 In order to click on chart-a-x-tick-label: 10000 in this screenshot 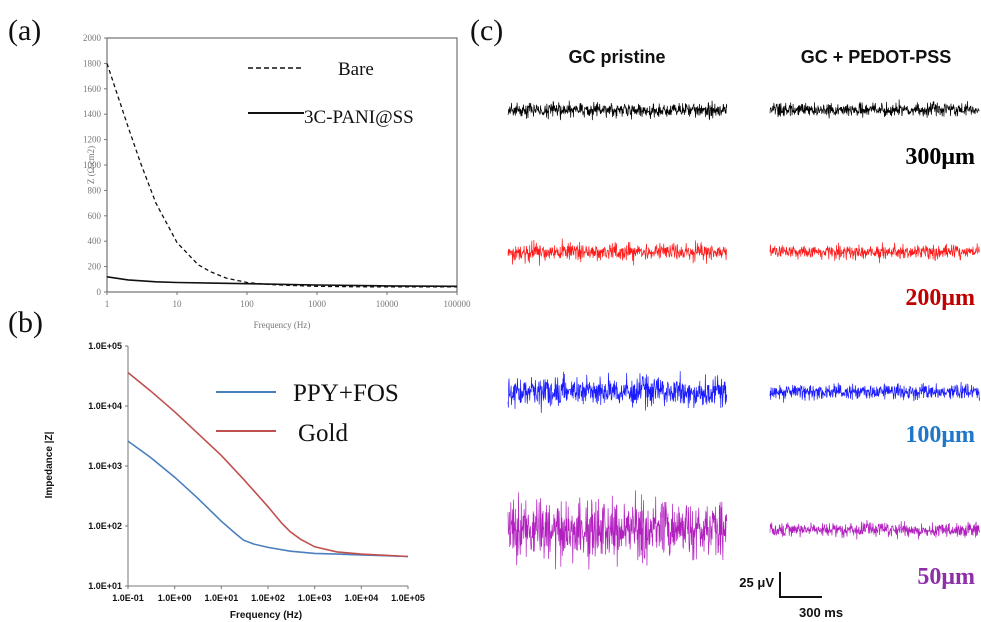, I will do `click(387, 304)`.